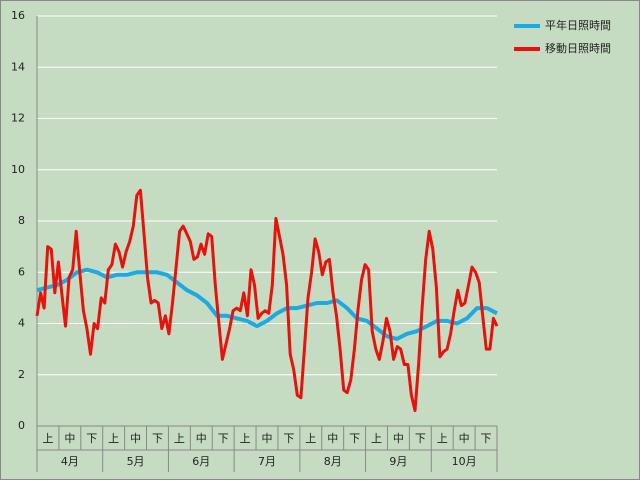 The height and width of the screenshot is (484, 640). What do you see at coordinates (21, 271) in the screenshot?
I see `y-tick-label: 6` at bounding box center [21, 271].